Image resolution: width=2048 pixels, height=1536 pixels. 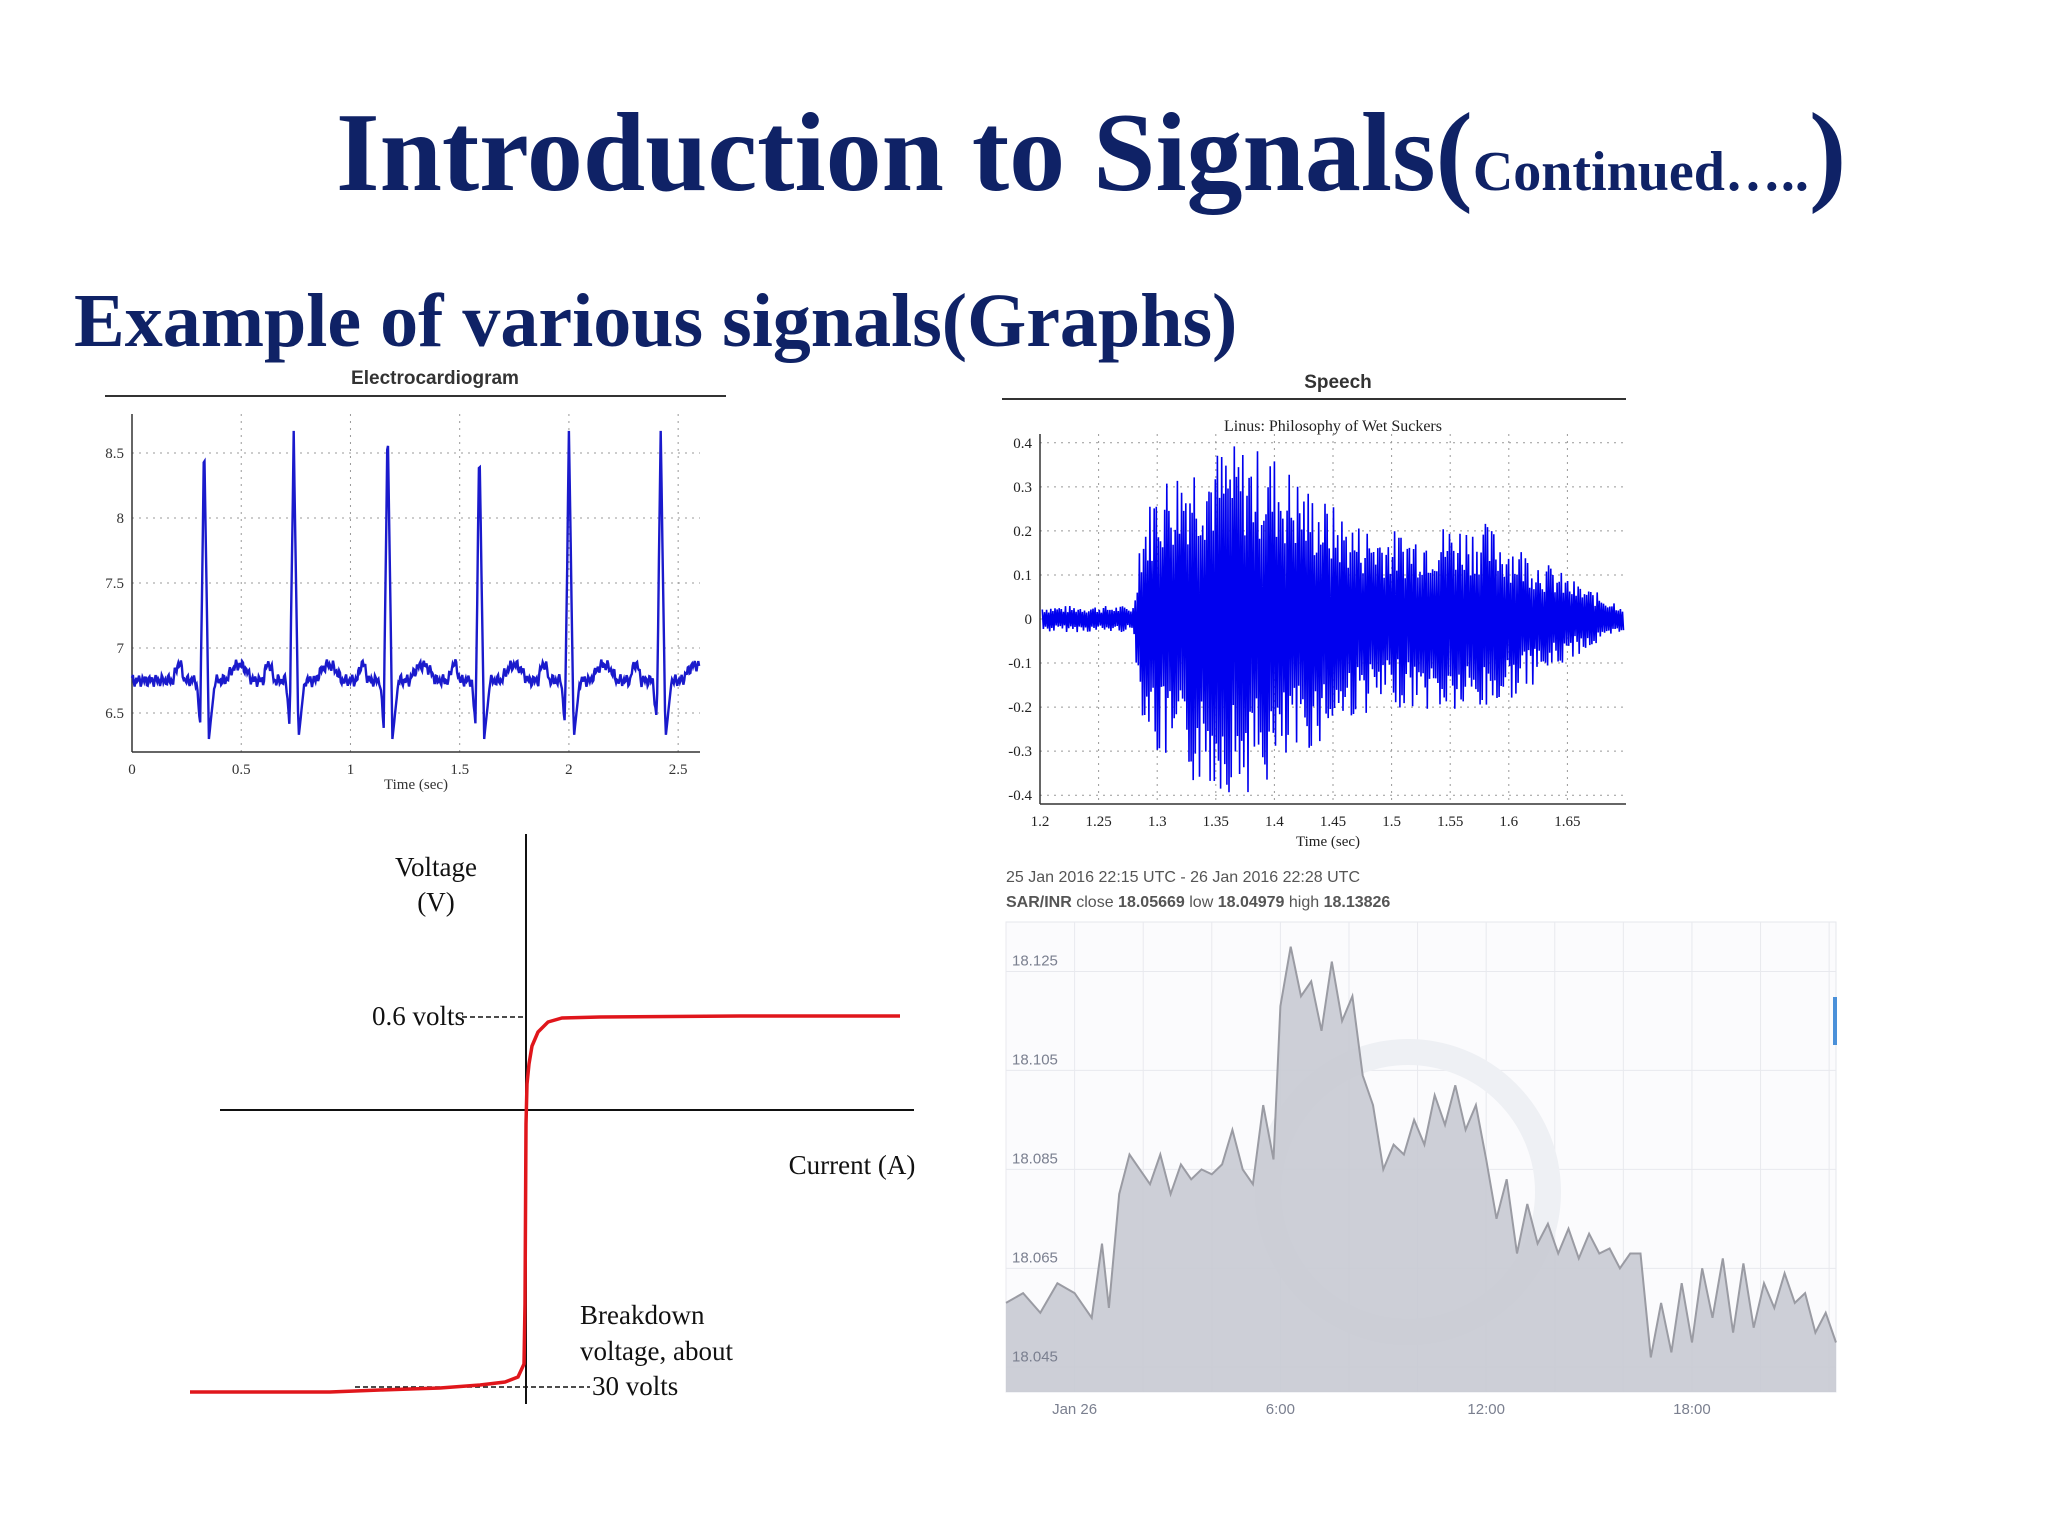 What do you see at coordinates (1827, 153) in the screenshot?
I see `title-close-paren: )` at bounding box center [1827, 153].